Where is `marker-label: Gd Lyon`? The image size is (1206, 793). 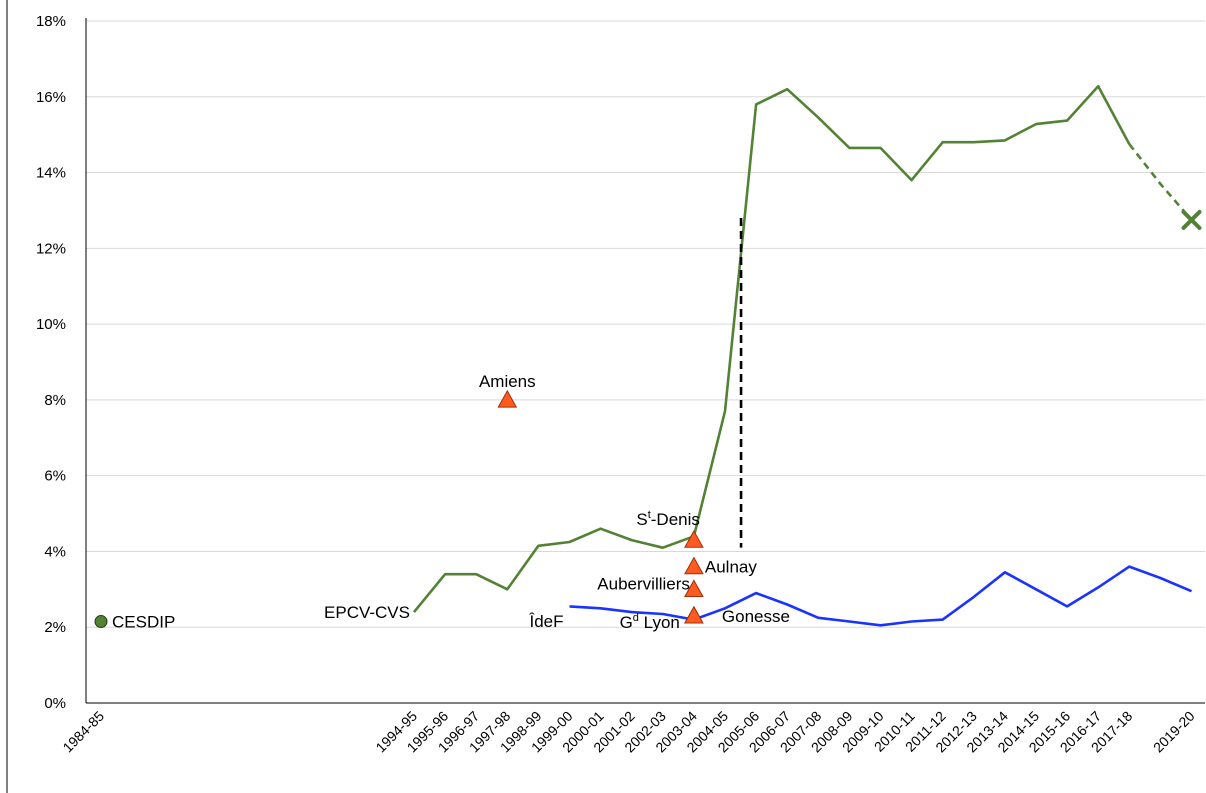
marker-label: Gd Lyon is located at coordinates (650, 622).